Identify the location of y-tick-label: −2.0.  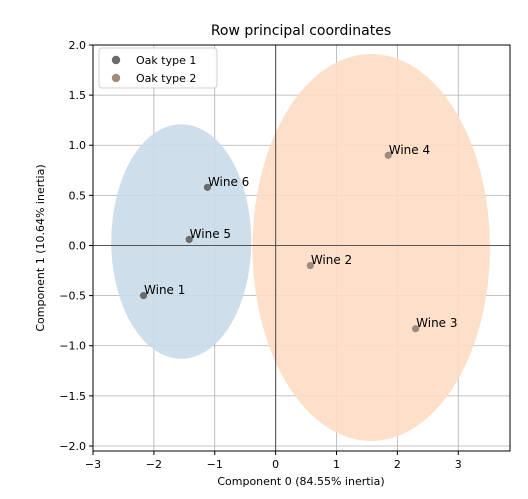
(72, 446).